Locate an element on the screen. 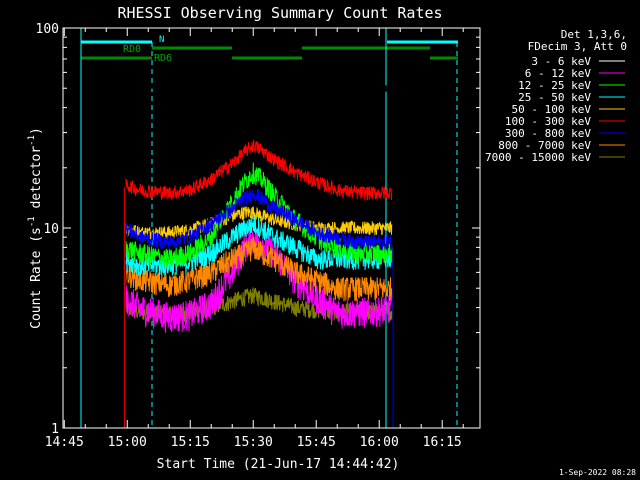 Image resolution: width=640 pixels, height=480 pixels. legend-header-1: Det 1,3,6, is located at coordinates (594, 34).